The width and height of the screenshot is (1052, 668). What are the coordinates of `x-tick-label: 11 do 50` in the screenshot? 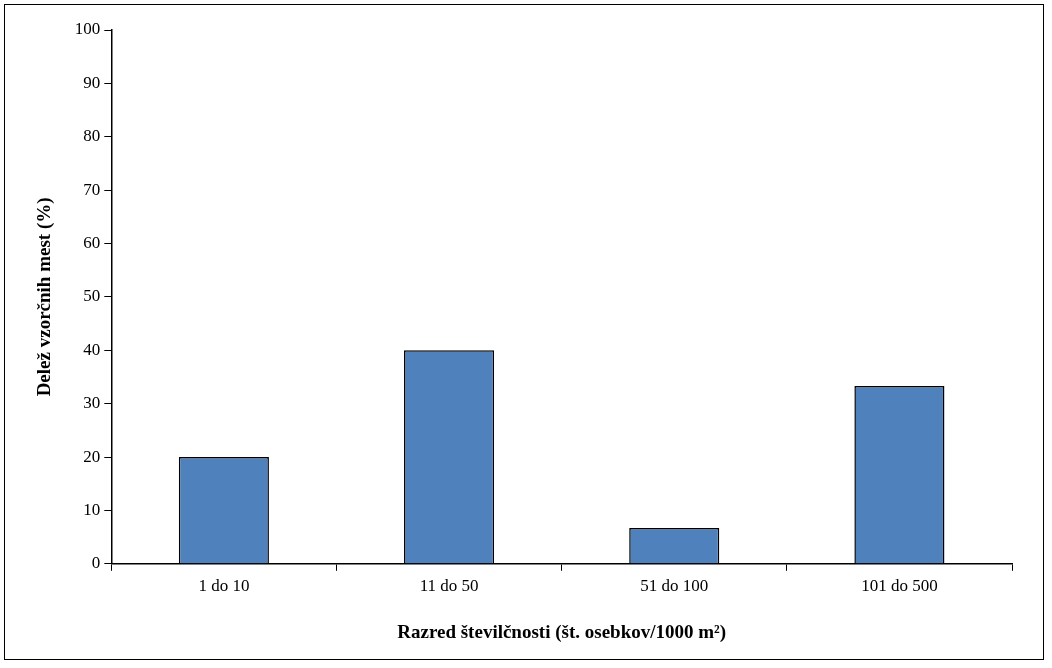 It's located at (449, 586).